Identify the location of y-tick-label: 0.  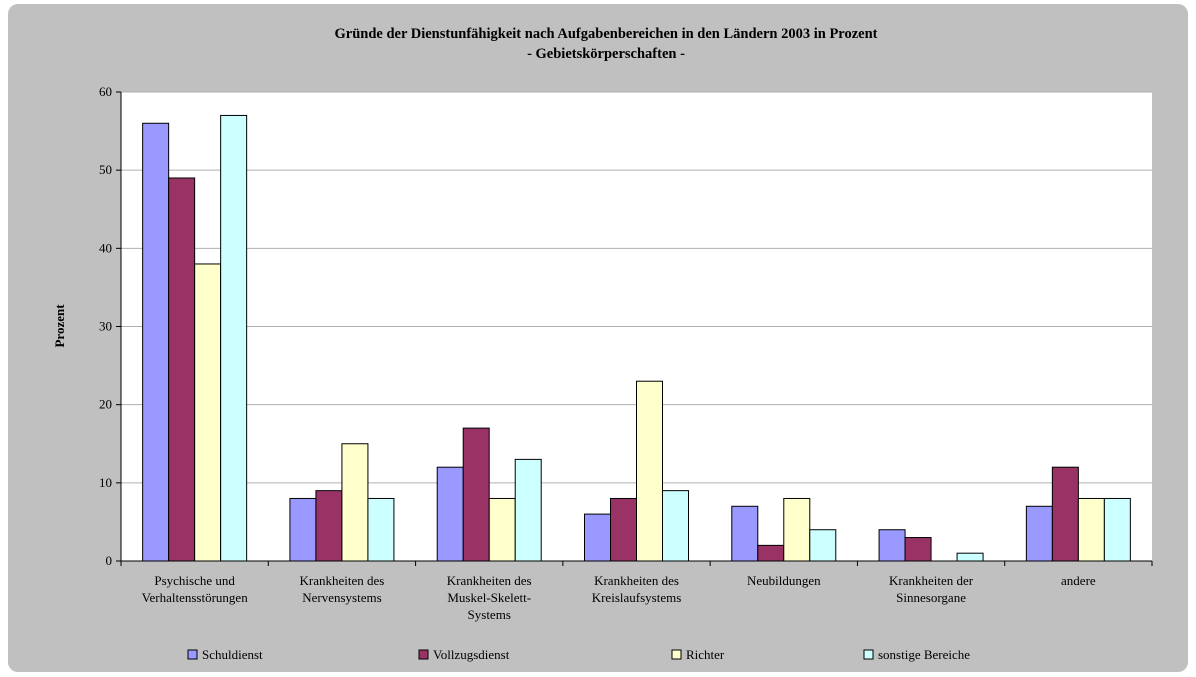
(109, 560).